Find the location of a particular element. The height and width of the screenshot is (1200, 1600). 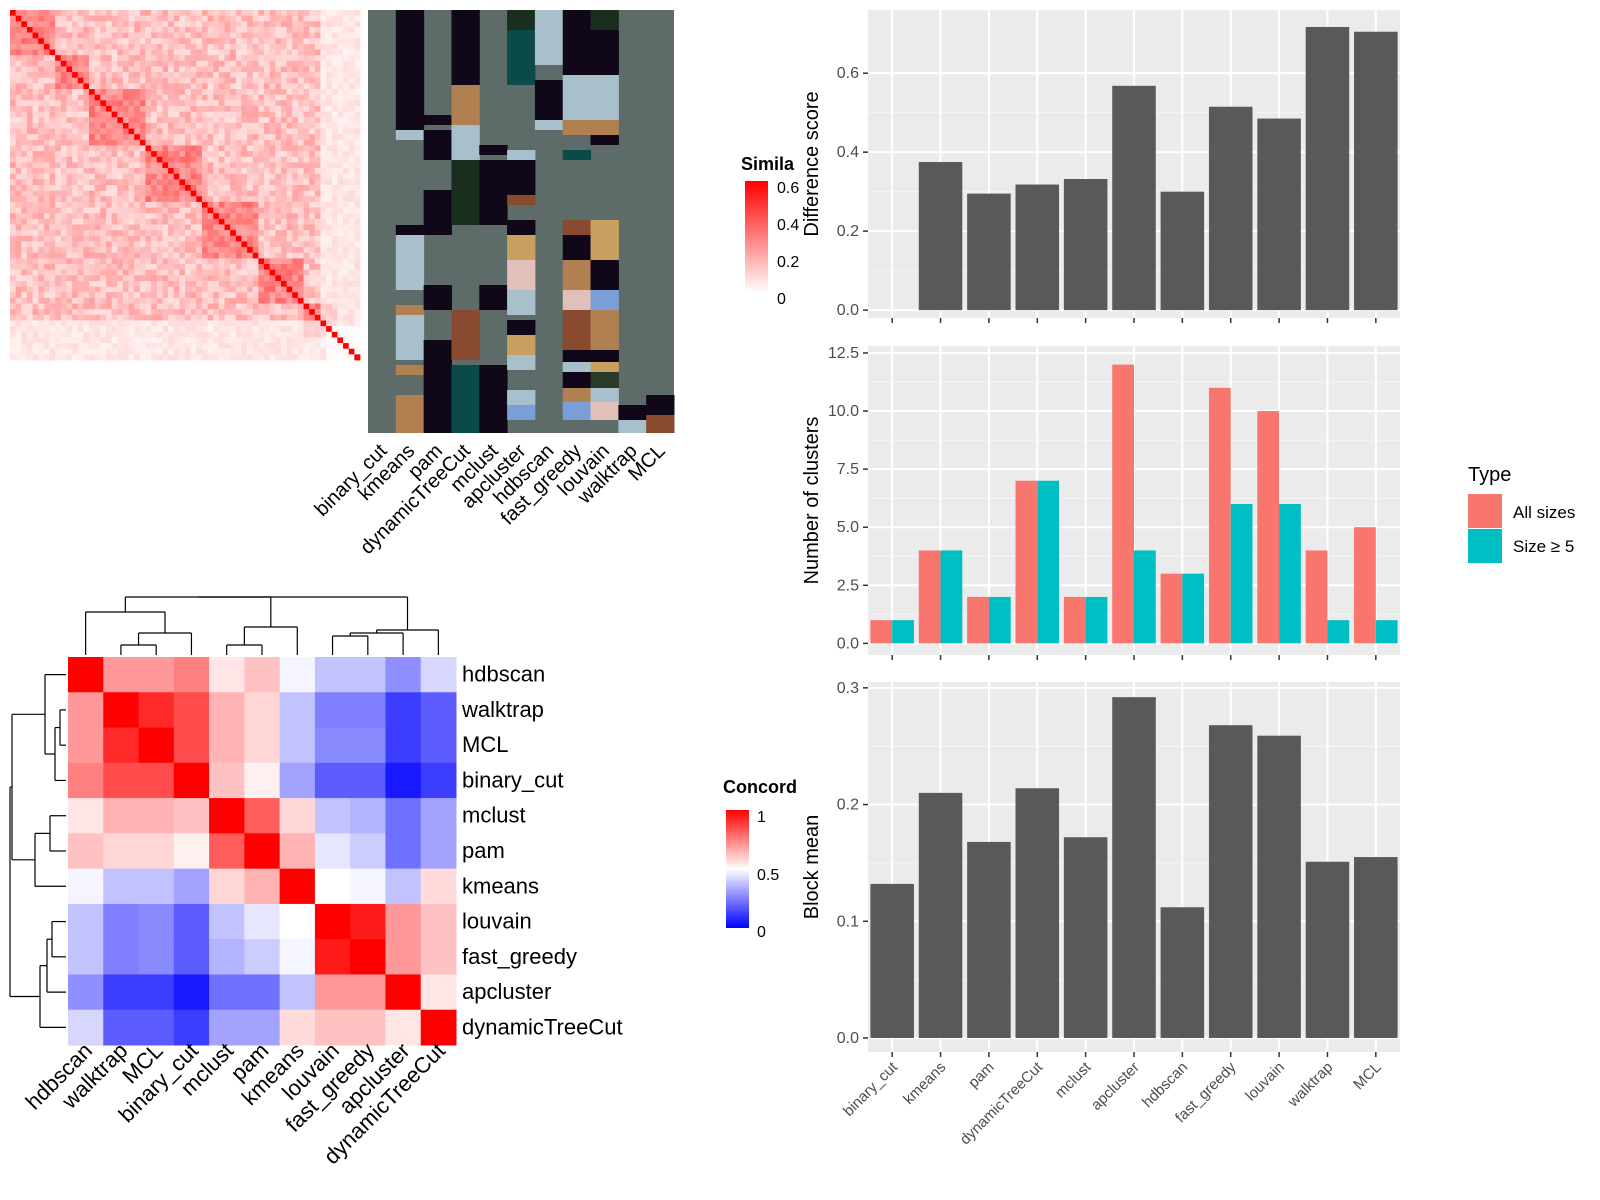

bar is located at coordinates (989, 939).